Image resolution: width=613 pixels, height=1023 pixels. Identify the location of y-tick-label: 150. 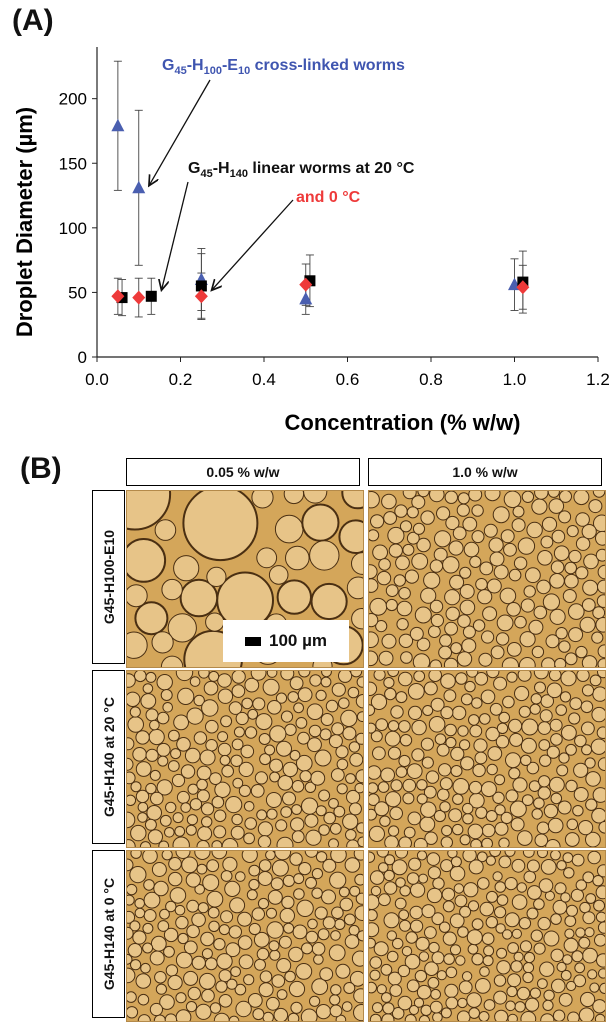
(73, 163).